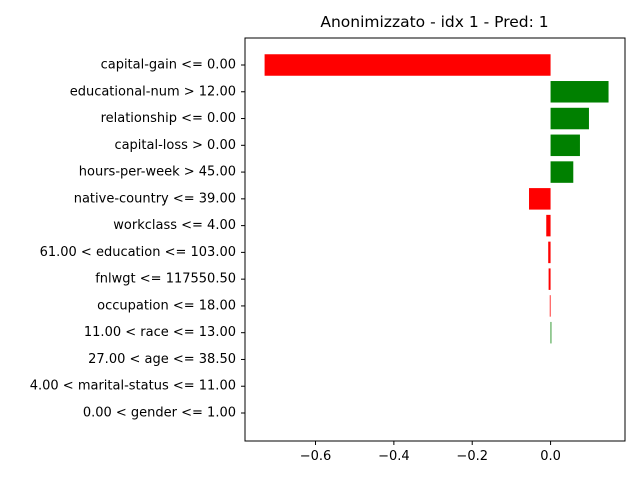  I want to click on y-tick-label: workclass <= 4.00, so click(174, 225).